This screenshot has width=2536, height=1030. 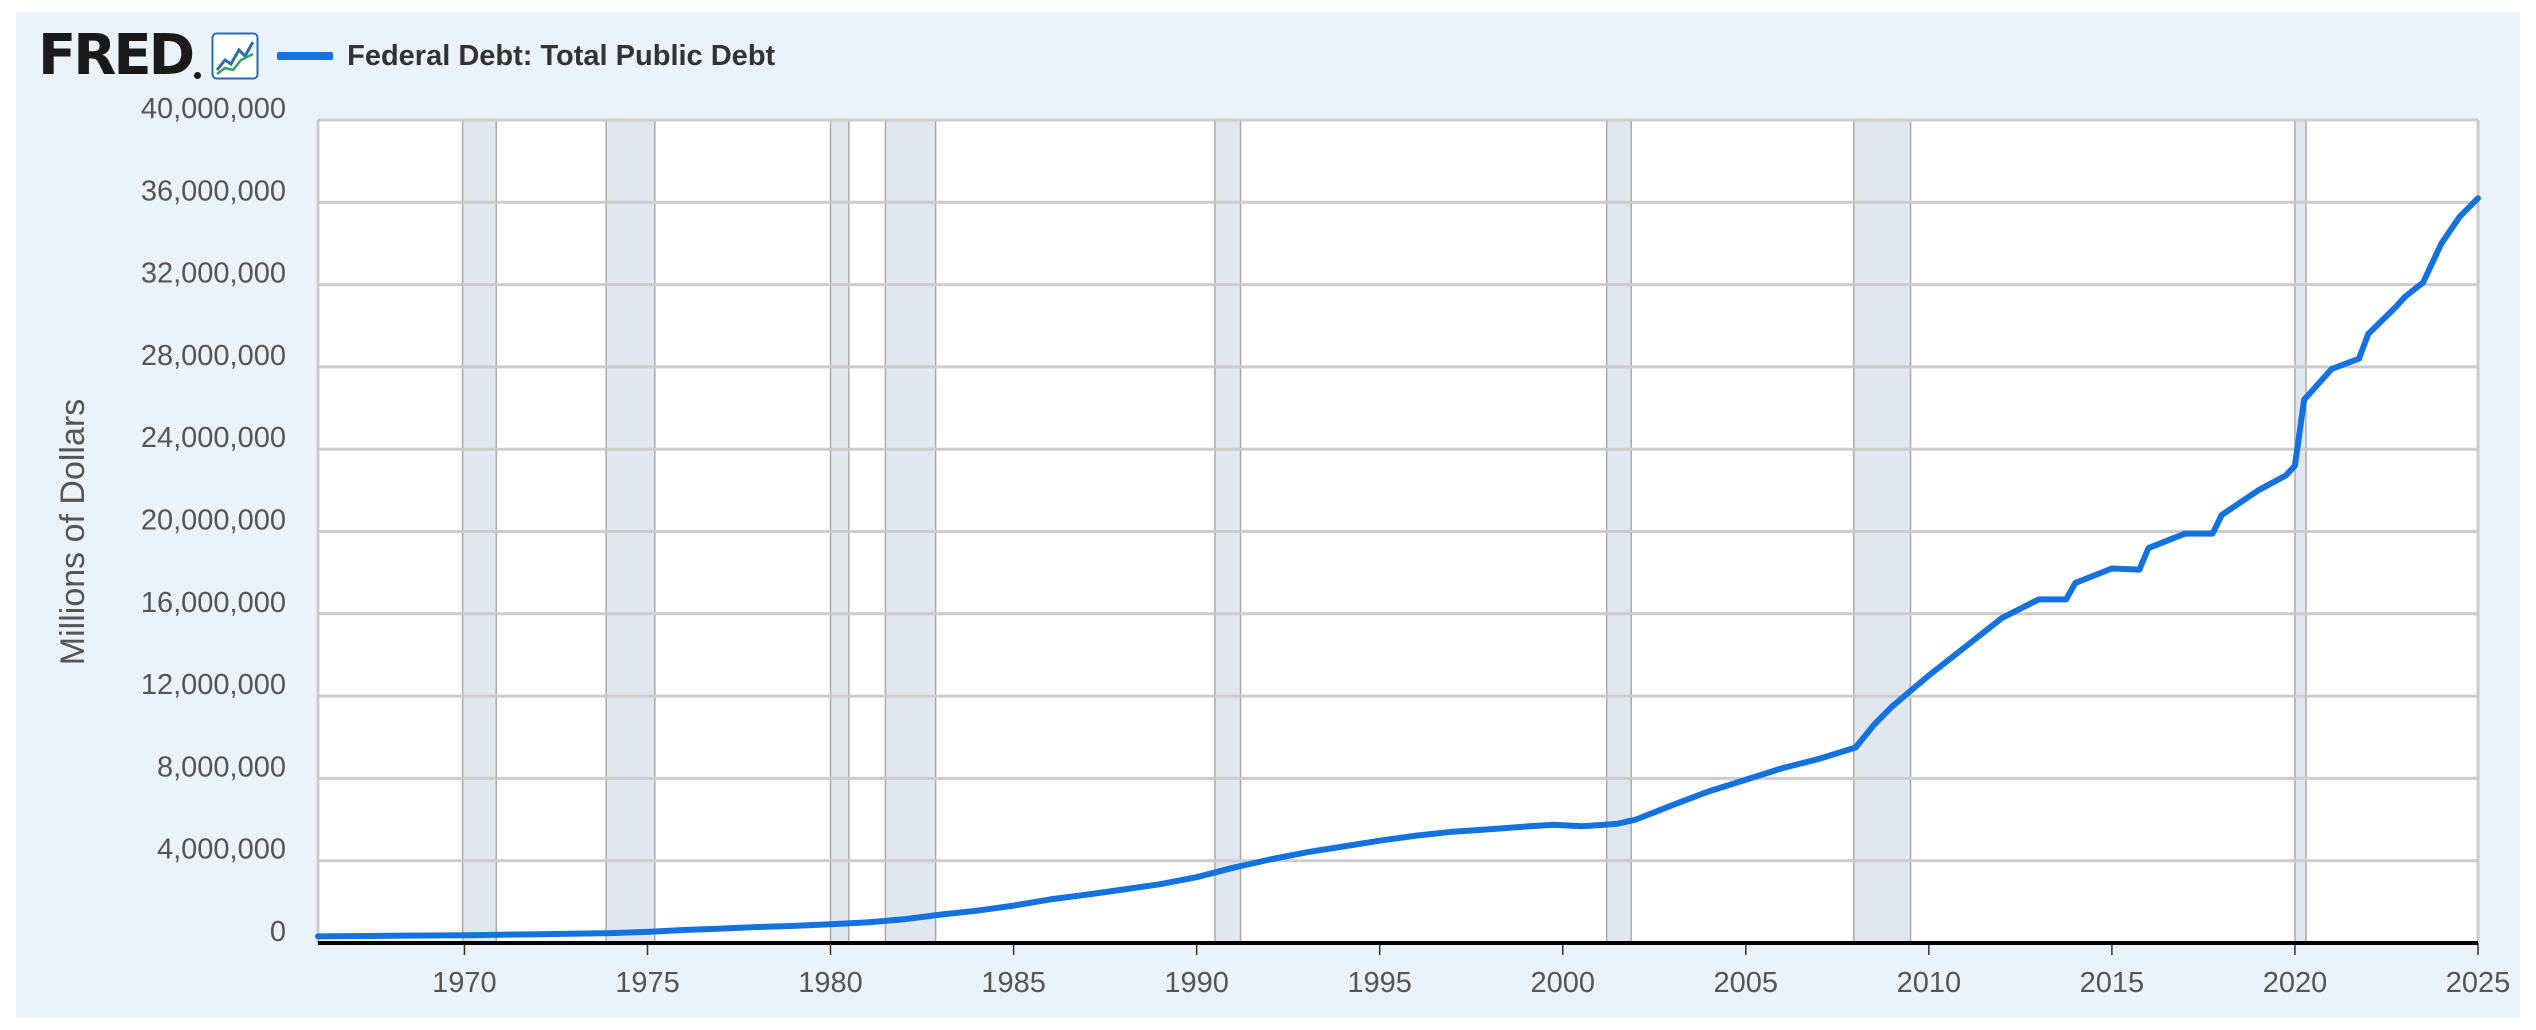 What do you see at coordinates (213, 191) in the screenshot?
I see `y-tick-label: 36,000,000` at bounding box center [213, 191].